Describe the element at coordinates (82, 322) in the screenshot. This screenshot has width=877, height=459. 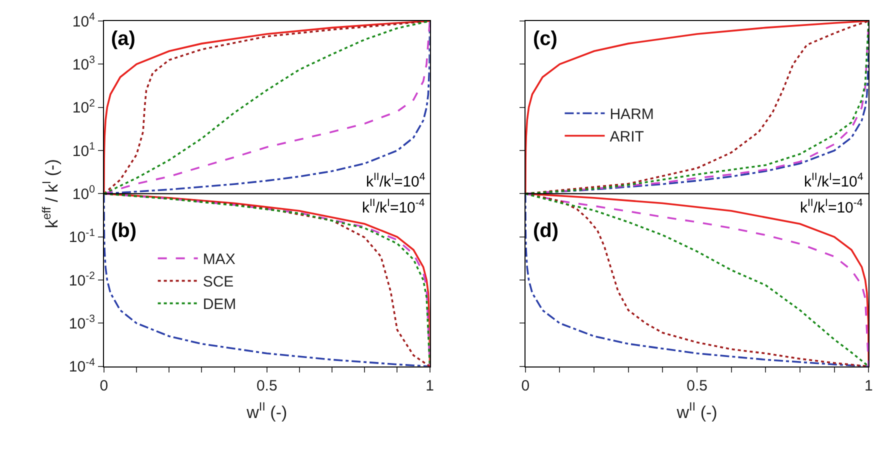
I see `y-tick-label: 10$^{-3}$` at that location.